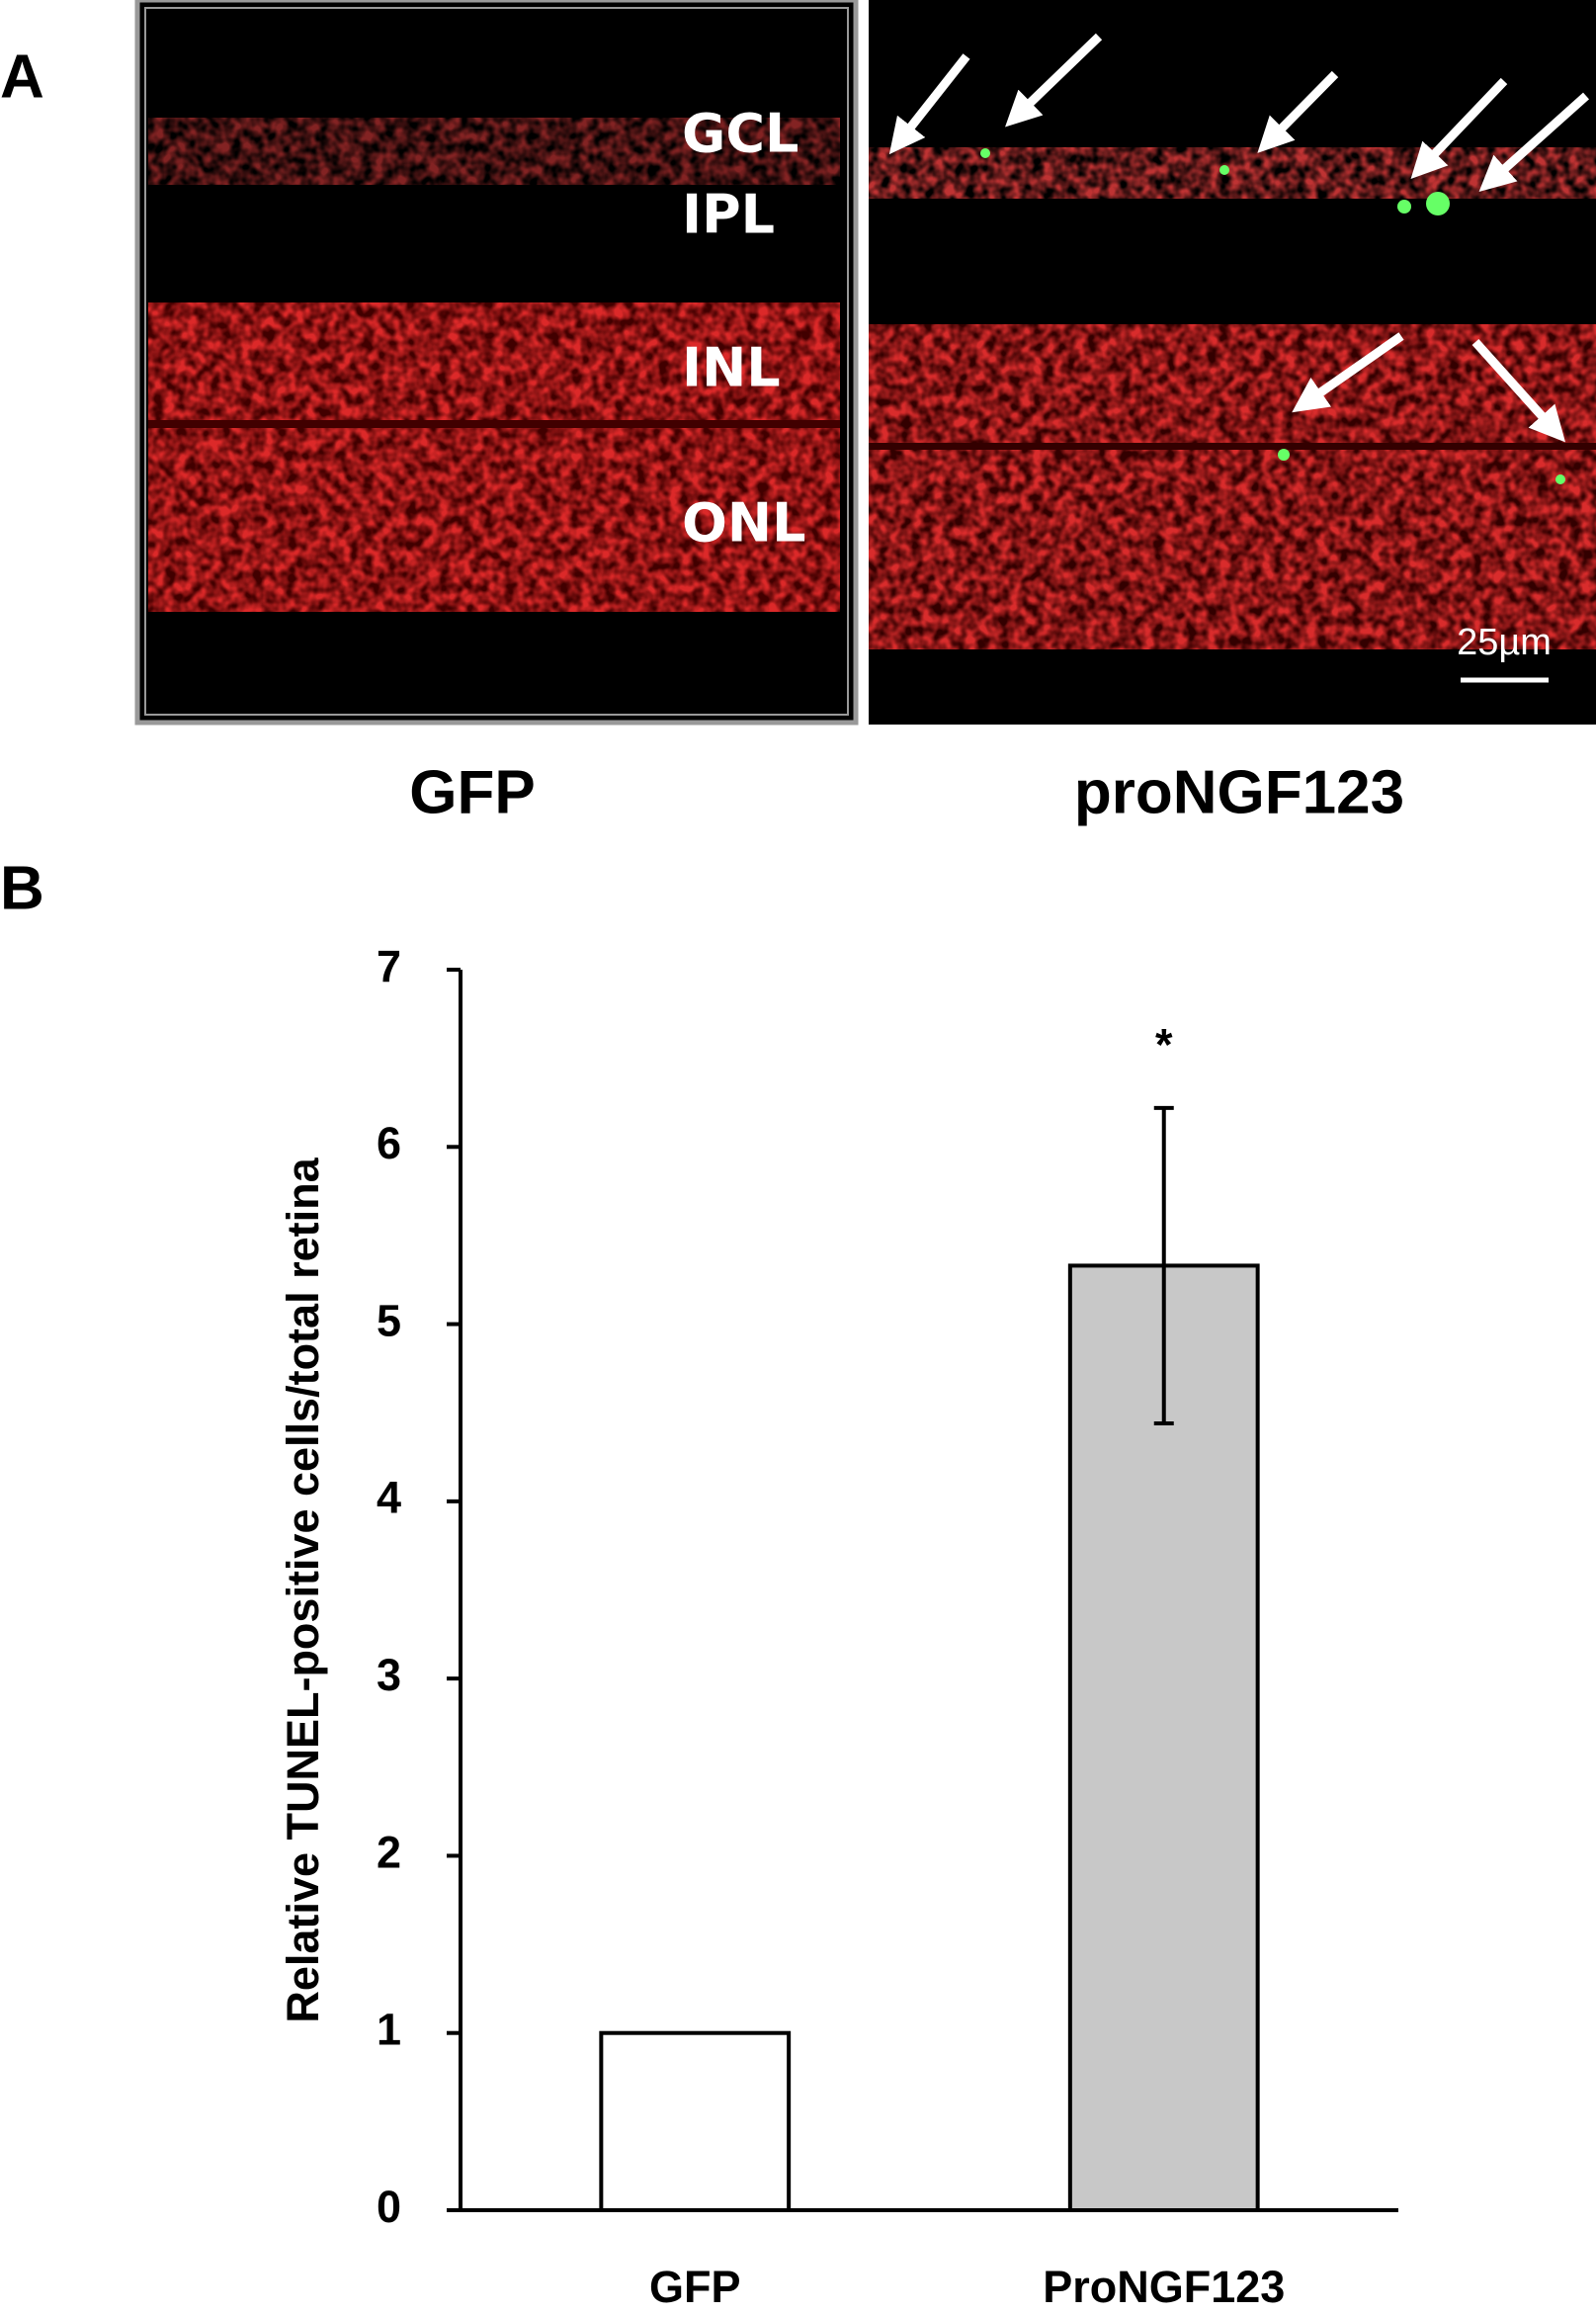 This screenshot has height=2314, width=1596. What do you see at coordinates (740, 134) in the screenshot?
I see `layer-label: GCL` at bounding box center [740, 134].